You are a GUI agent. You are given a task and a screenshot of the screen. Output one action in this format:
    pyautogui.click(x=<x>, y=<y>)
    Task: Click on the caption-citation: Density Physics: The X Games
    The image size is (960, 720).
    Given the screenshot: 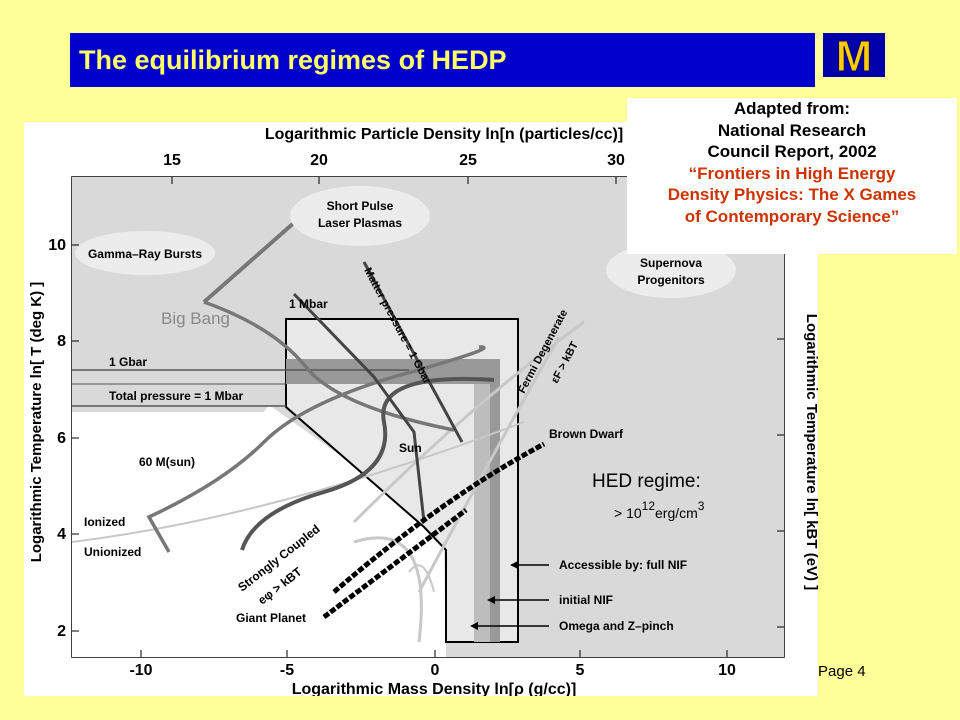 What is the action you would take?
    pyautogui.click(x=792, y=194)
    